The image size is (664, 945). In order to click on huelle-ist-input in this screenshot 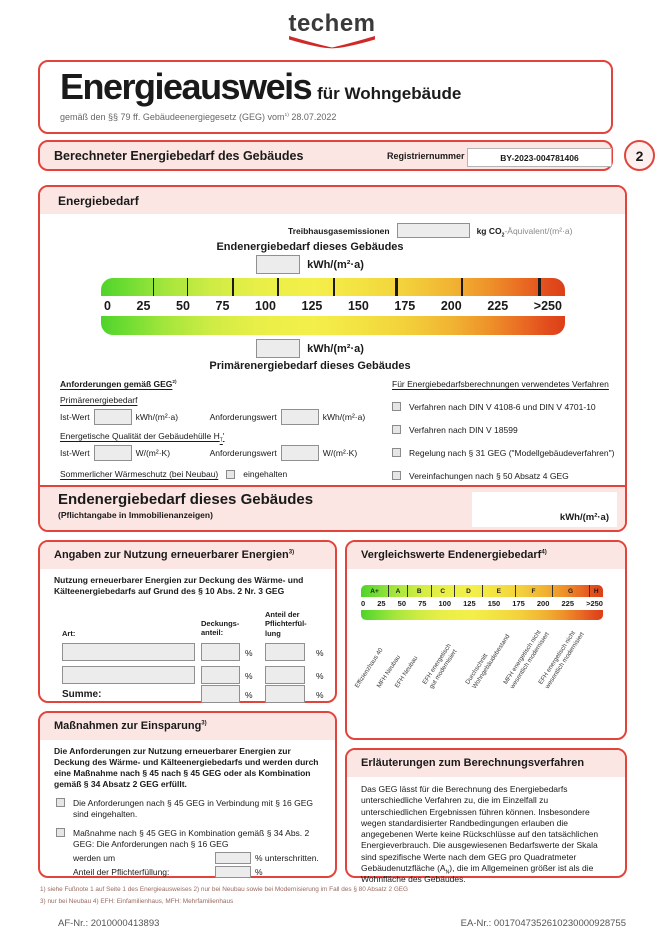, I will do `click(112, 453)`.